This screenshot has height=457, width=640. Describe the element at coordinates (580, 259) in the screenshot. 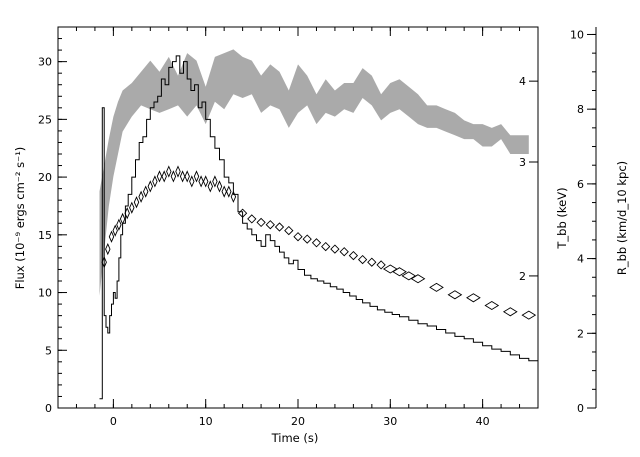

I see `radius-tick-label: 4` at that location.